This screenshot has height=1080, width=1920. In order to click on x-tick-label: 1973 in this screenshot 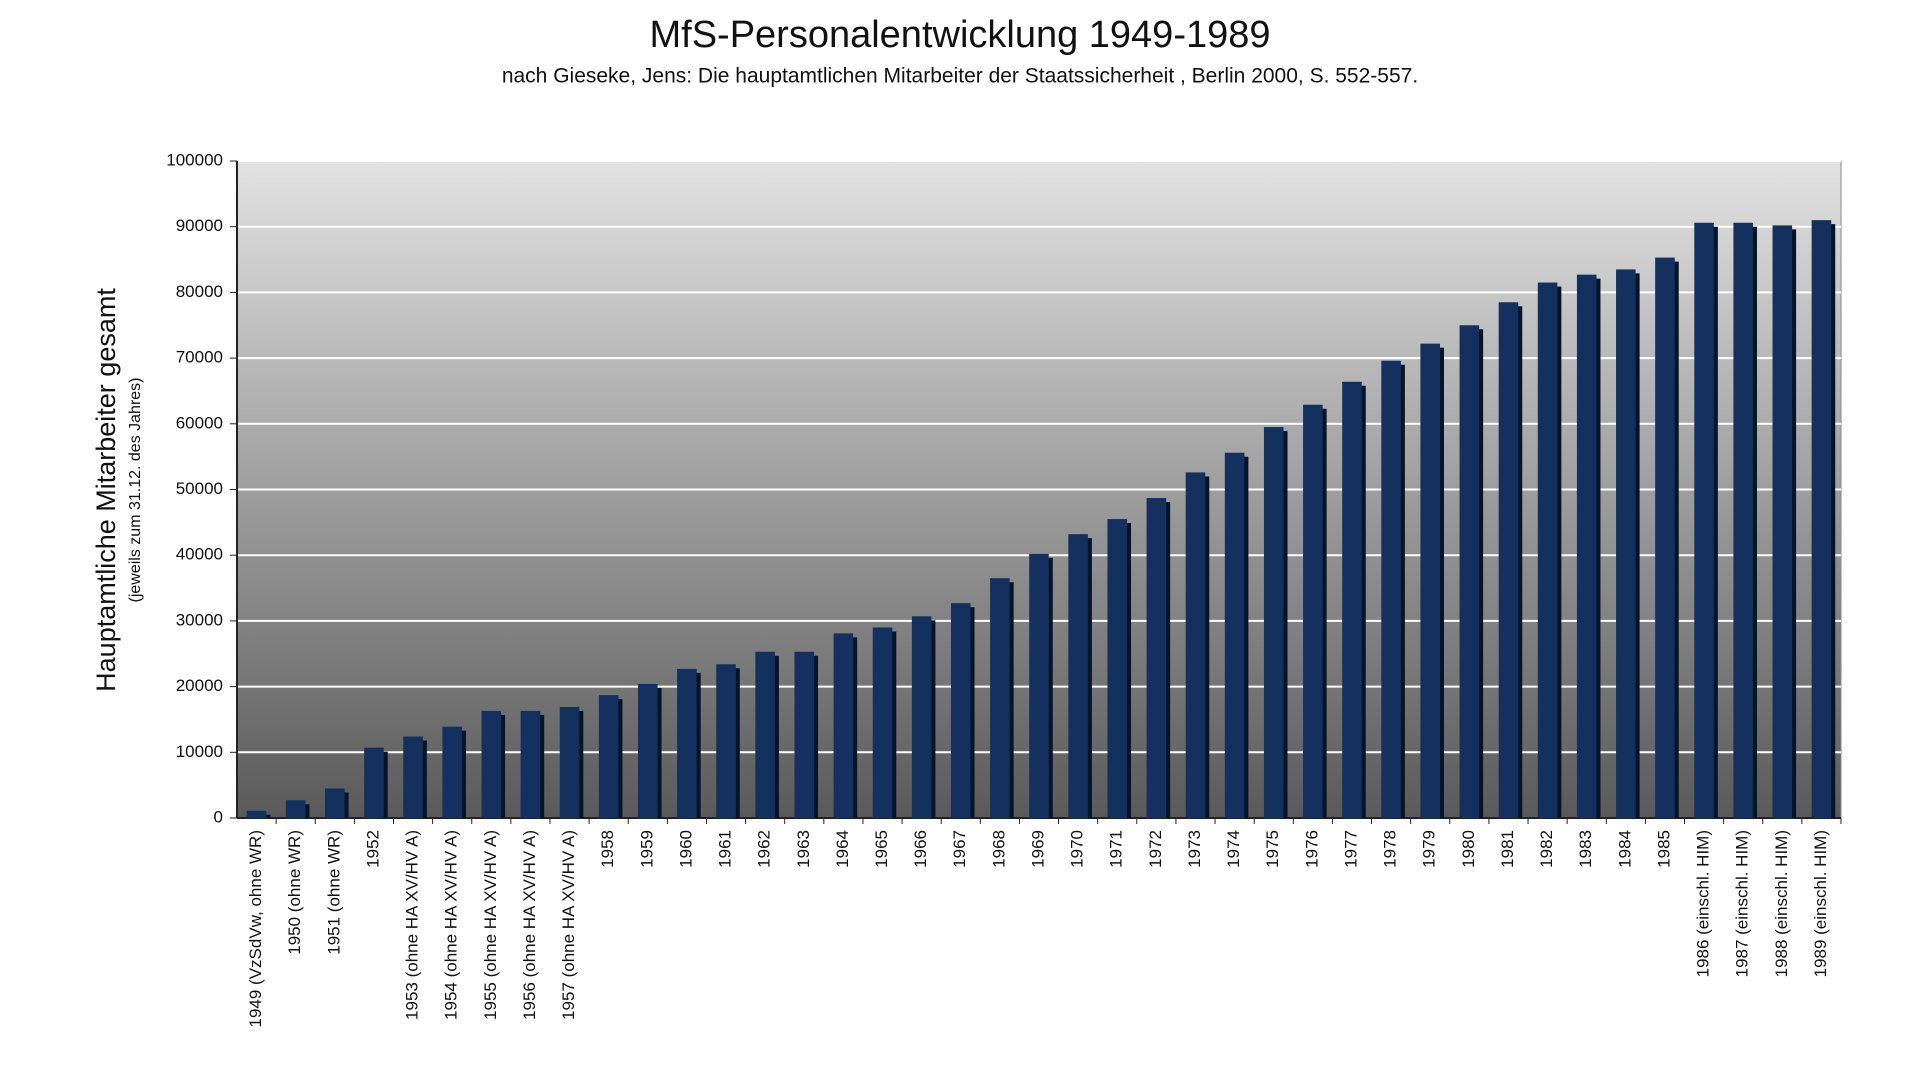, I will do `click(1194, 849)`.